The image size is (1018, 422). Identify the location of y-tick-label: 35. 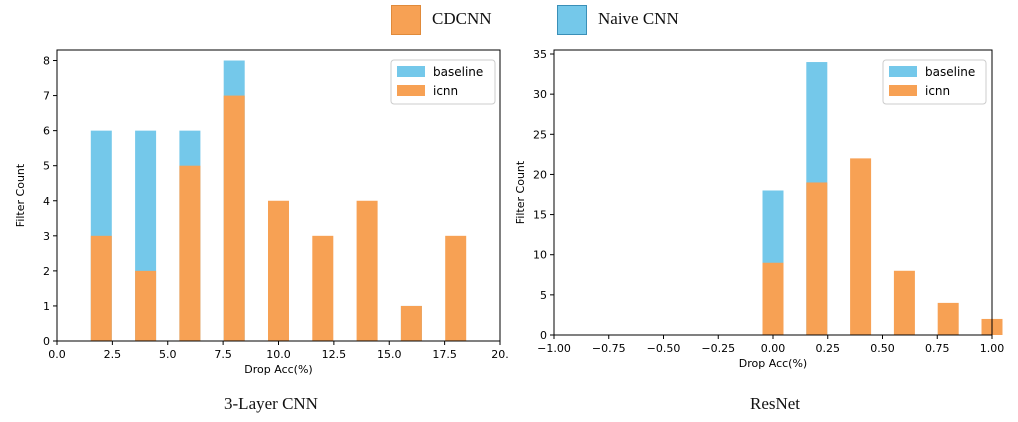
(540, 54).